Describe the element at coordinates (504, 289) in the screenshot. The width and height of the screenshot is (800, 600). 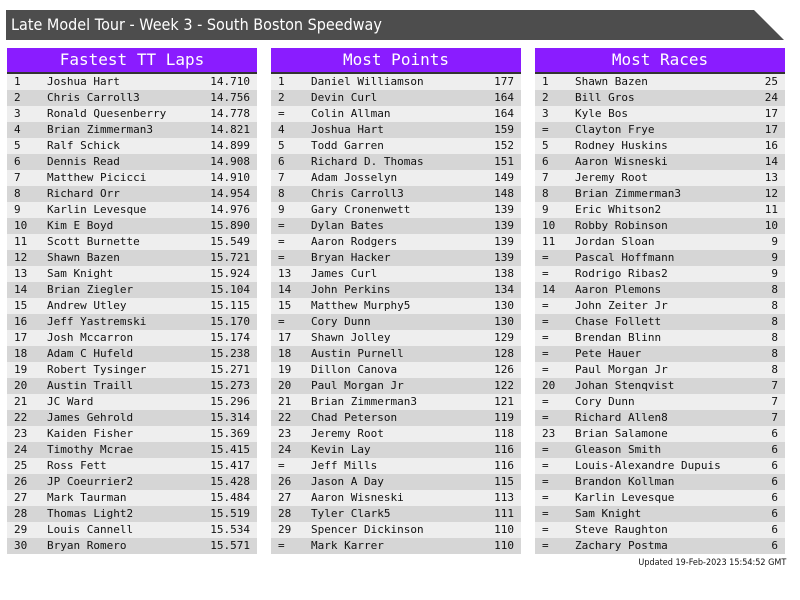
I see `value: 134` at that location.